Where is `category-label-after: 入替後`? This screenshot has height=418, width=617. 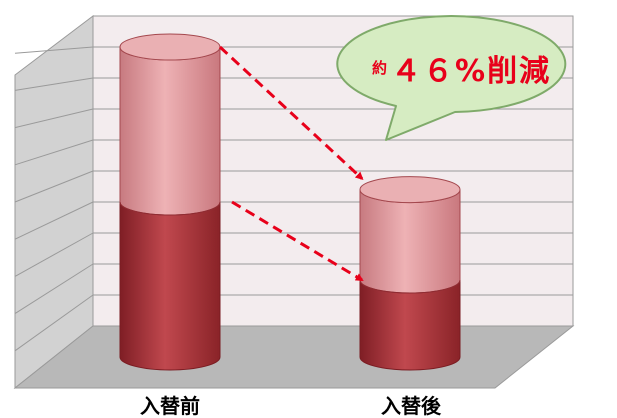
category-label-after: 入替後 is located at coordinates (411, 406).